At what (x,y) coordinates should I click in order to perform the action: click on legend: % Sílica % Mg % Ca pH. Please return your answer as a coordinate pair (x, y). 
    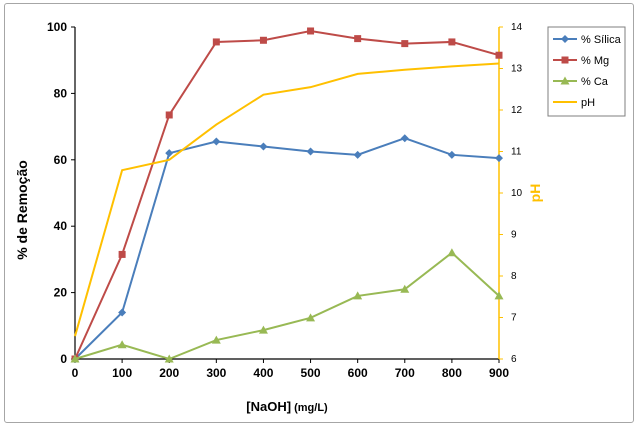
    Looking at the image, I should click on (586, 71).